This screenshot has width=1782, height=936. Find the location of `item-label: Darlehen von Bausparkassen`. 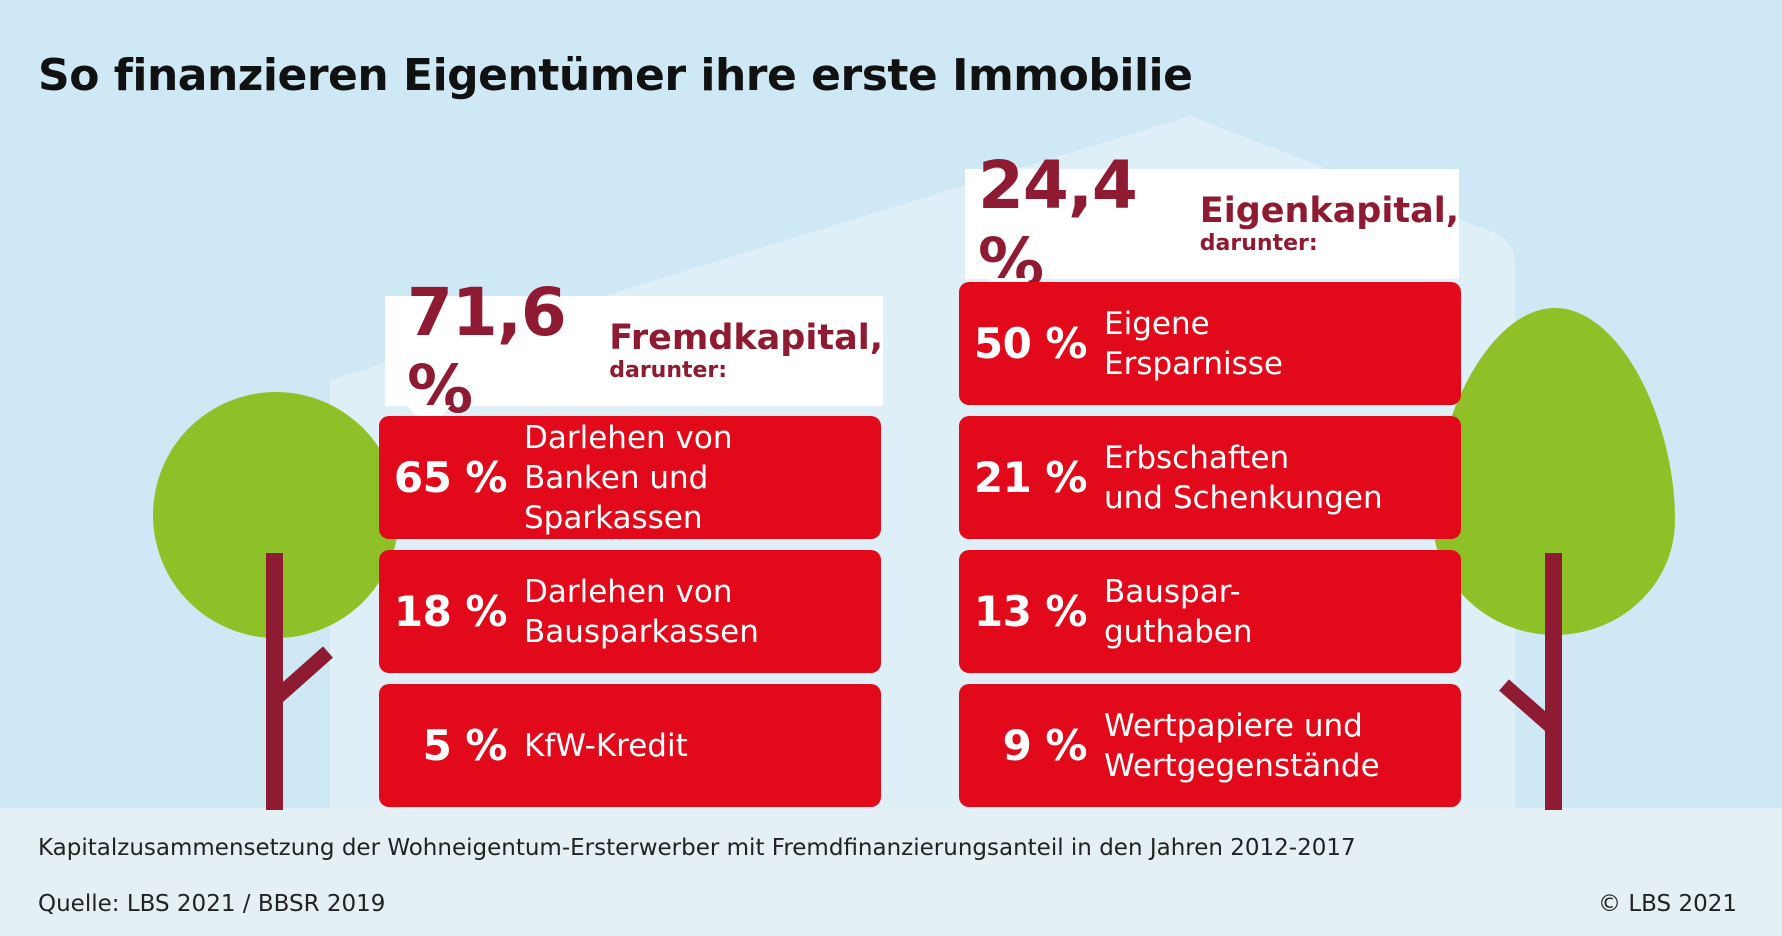

item-label: Darlehen von Bausparkassen is located at coordinates (699, 611).